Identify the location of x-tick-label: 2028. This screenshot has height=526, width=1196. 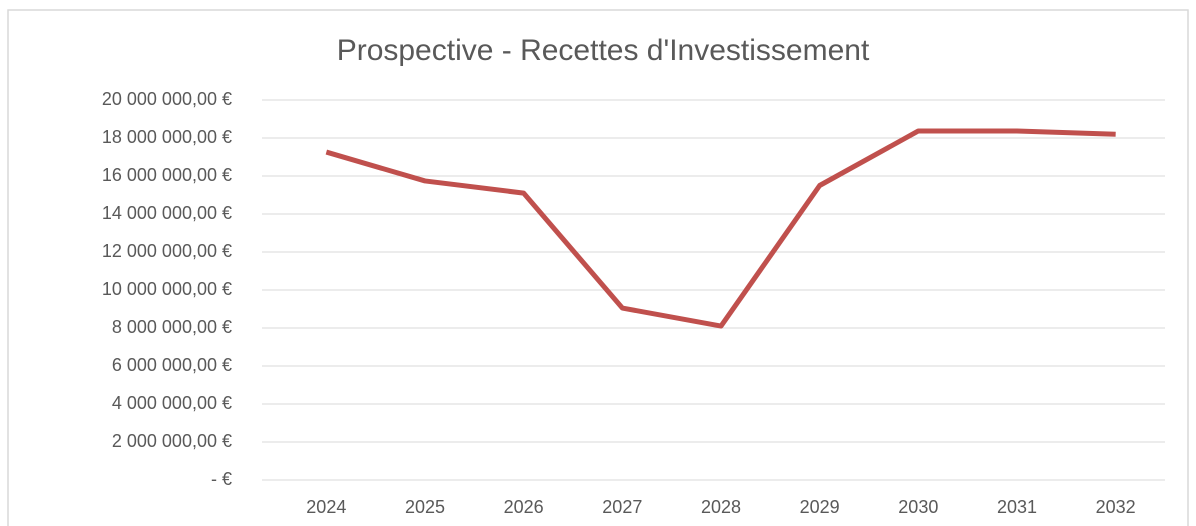
(721, 507).